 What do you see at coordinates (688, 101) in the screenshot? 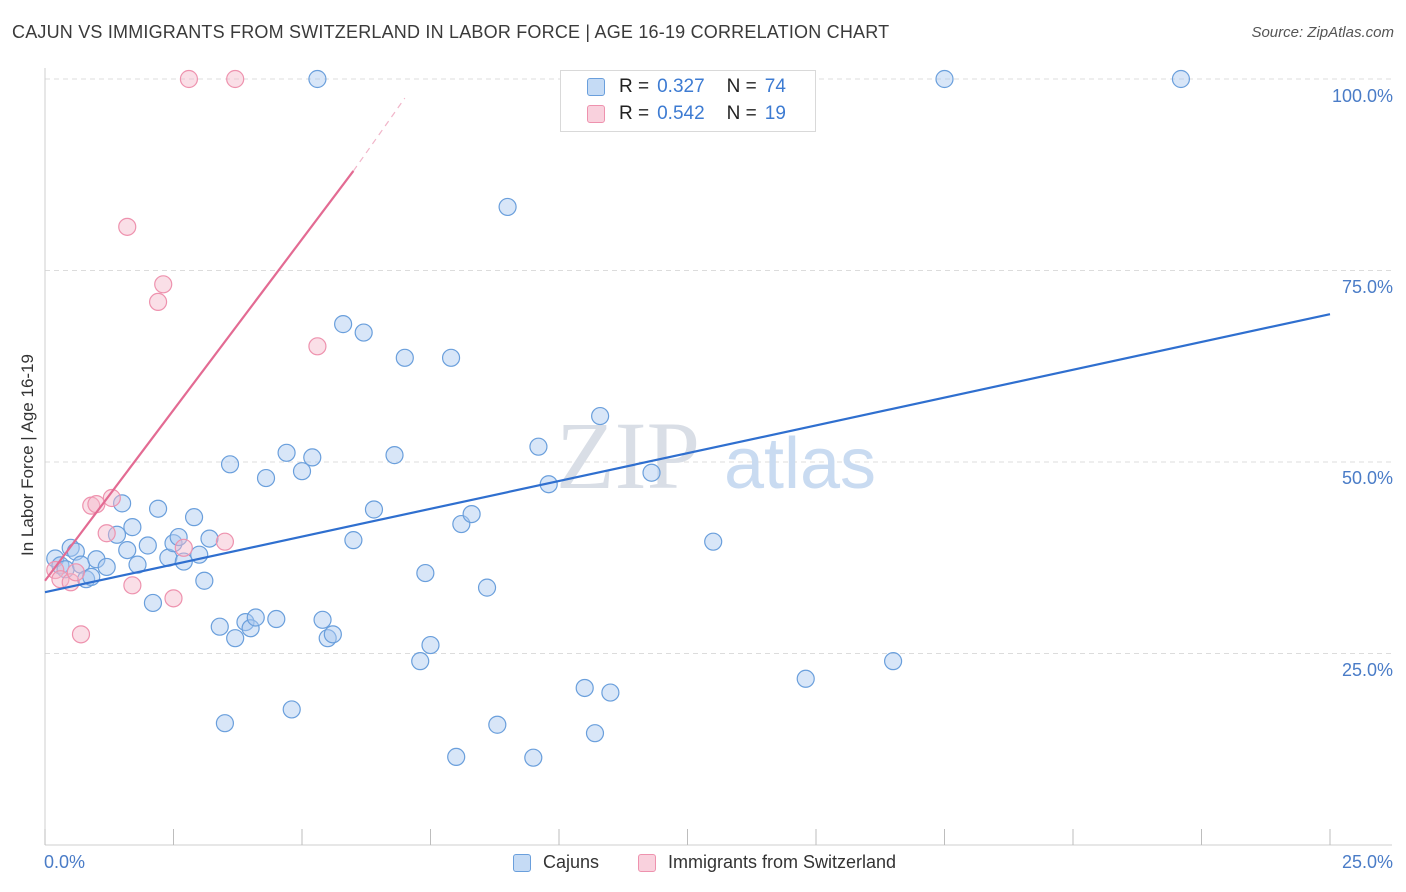
I see `stats-legend: R = 0.327 N = 74 R = 0.542 N = 19` at bounding box center [688, 101].